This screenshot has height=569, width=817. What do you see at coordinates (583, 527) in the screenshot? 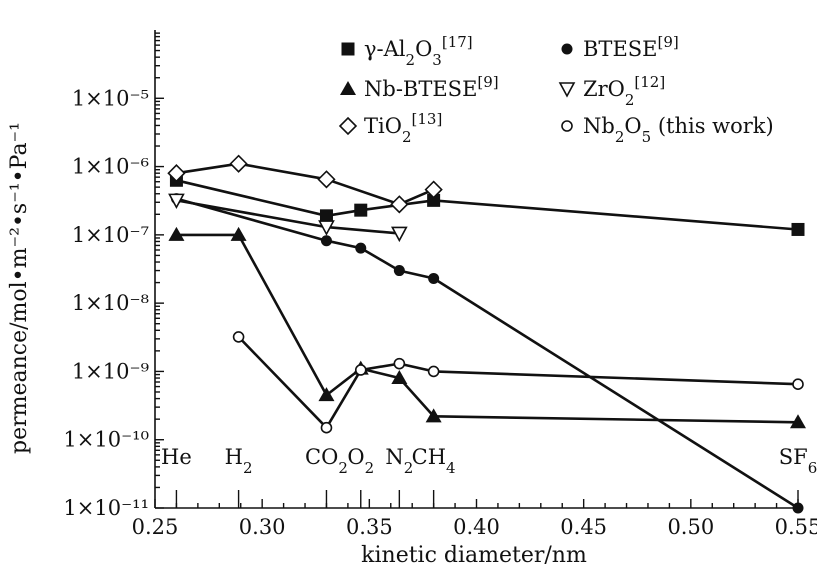
I see `x-tick-label: 0.45` at bounding box center [583, 527].